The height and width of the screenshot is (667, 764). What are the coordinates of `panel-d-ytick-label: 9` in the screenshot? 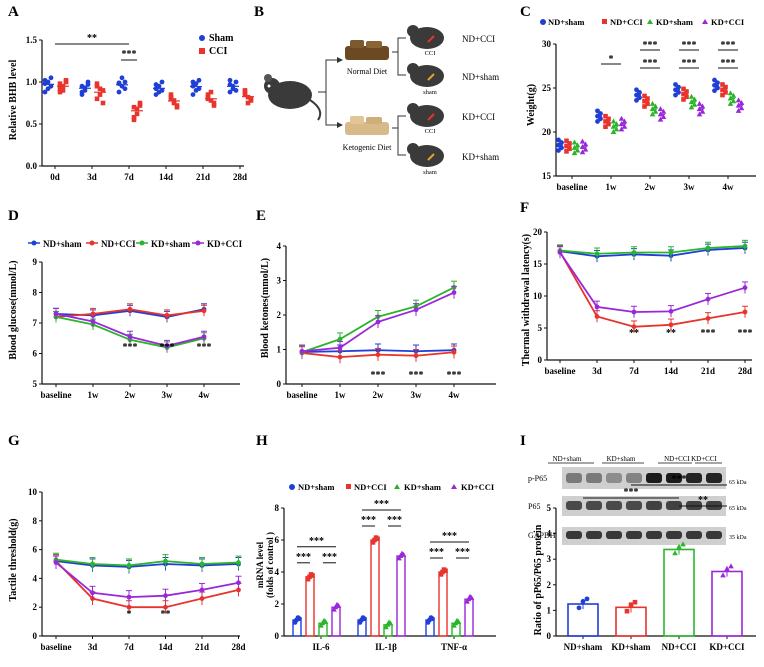 It's located at (35, 262).